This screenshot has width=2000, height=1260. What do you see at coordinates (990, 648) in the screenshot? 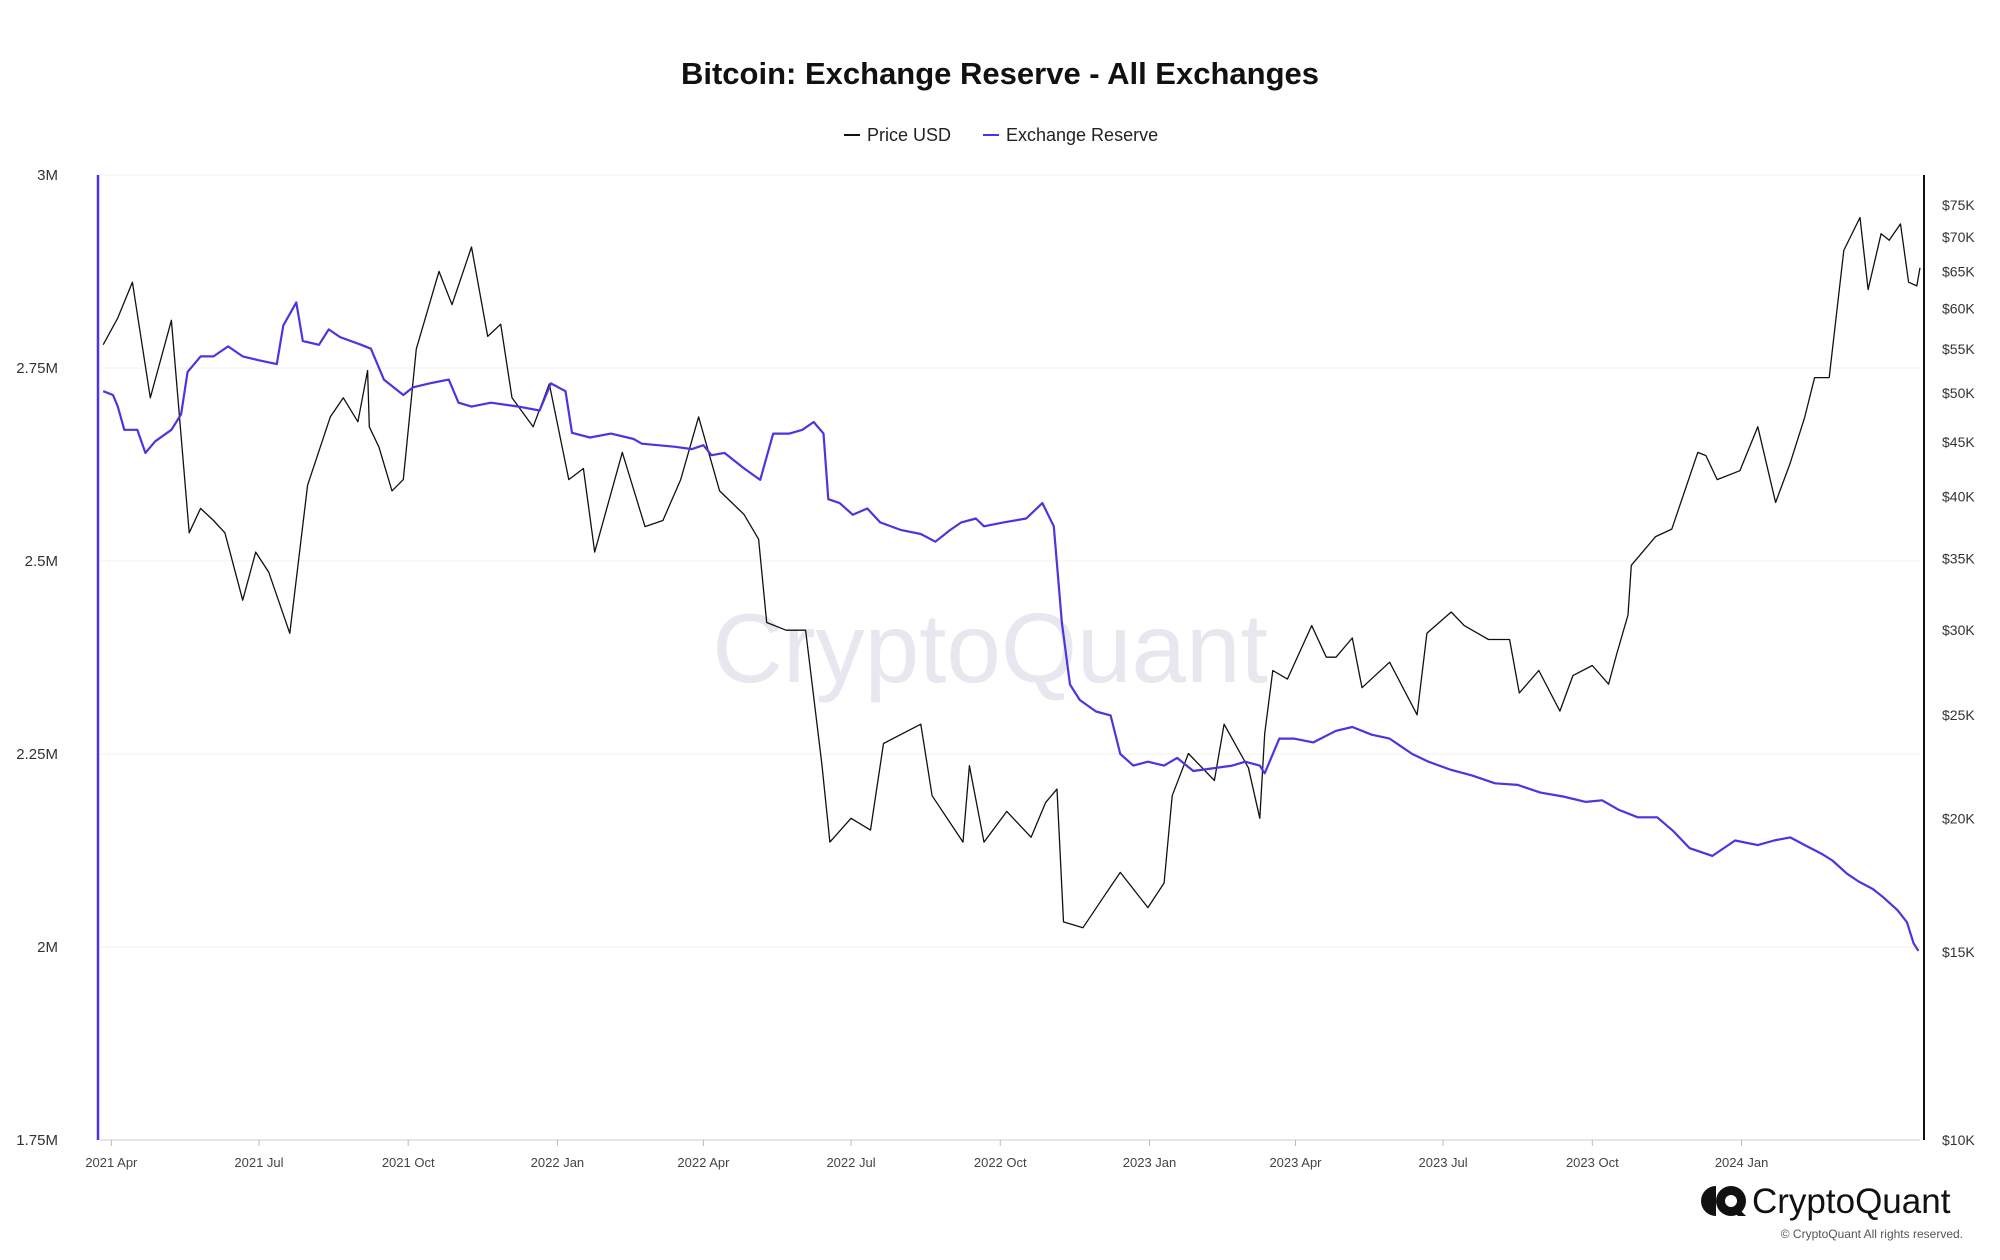
I see `watermark: CryptoQuant` at bounding box center [990, 648].